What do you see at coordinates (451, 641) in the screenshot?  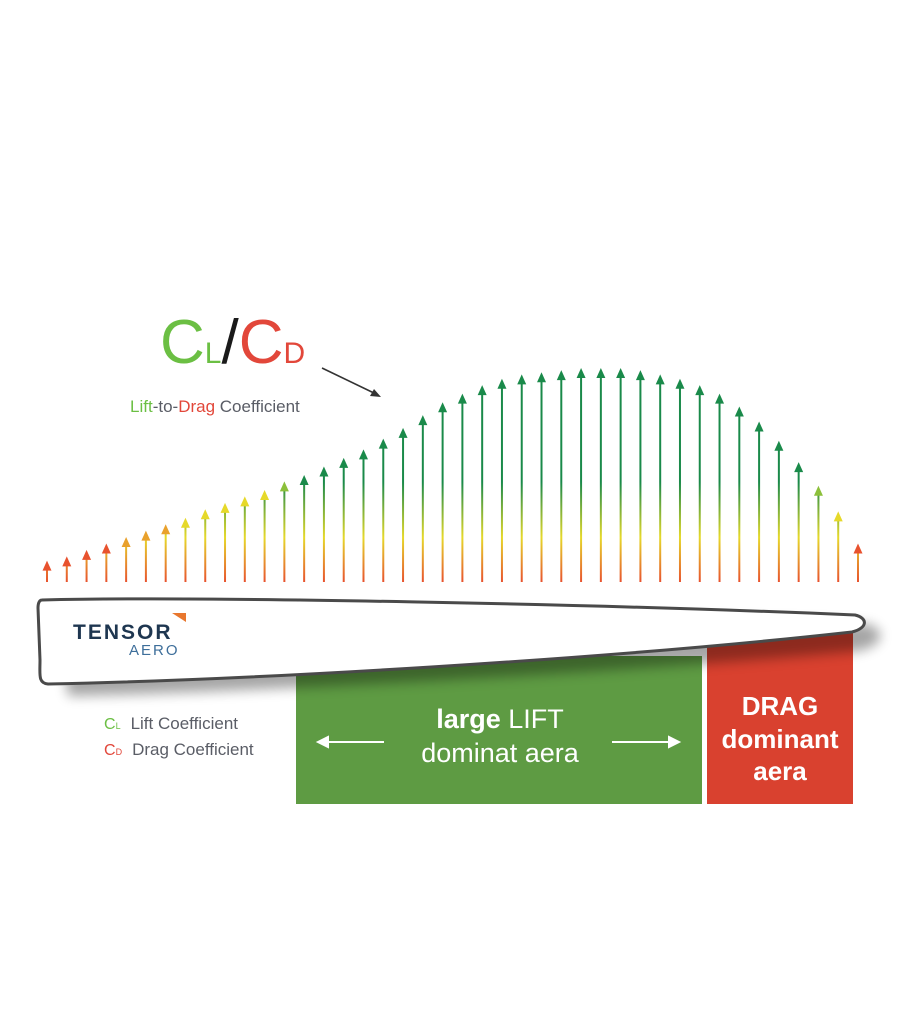 I see `wing-profile` at bounding box center [451, 641].